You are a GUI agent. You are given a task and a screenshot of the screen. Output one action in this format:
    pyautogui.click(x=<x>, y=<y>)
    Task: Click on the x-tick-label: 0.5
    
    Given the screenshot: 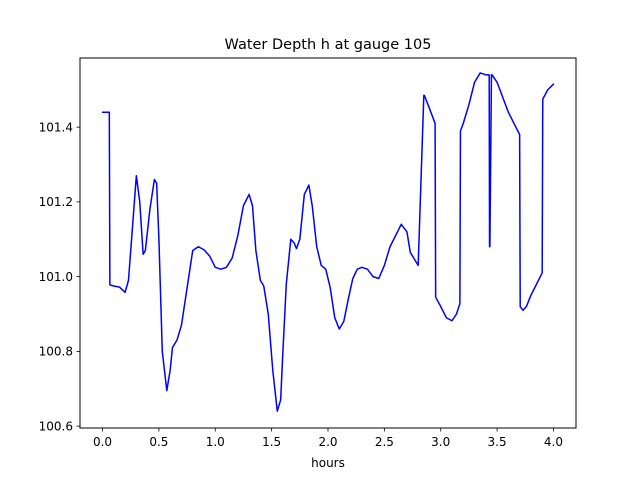 What is the action you would take?
    pyautogui.click(x=158, y=442)
    